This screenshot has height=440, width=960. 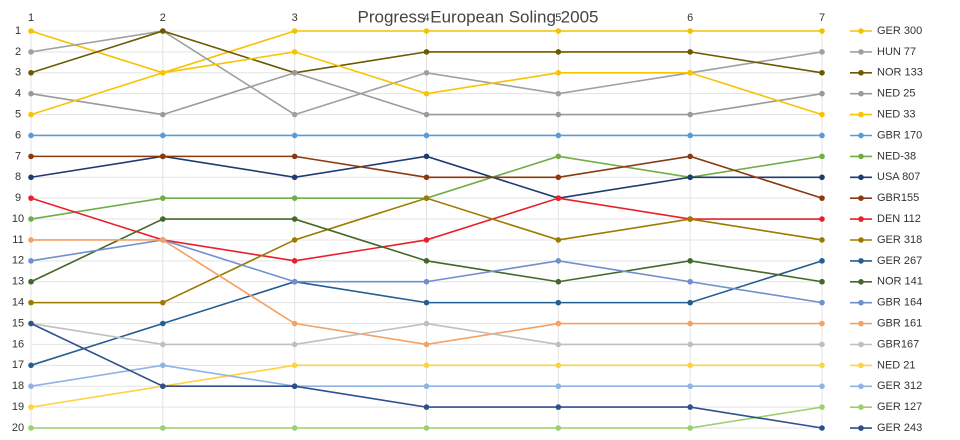 What do you see at coordinates (18, 198) in the screenshot?
I see `y-tick-label: 9` at bounding box center [18, 198].